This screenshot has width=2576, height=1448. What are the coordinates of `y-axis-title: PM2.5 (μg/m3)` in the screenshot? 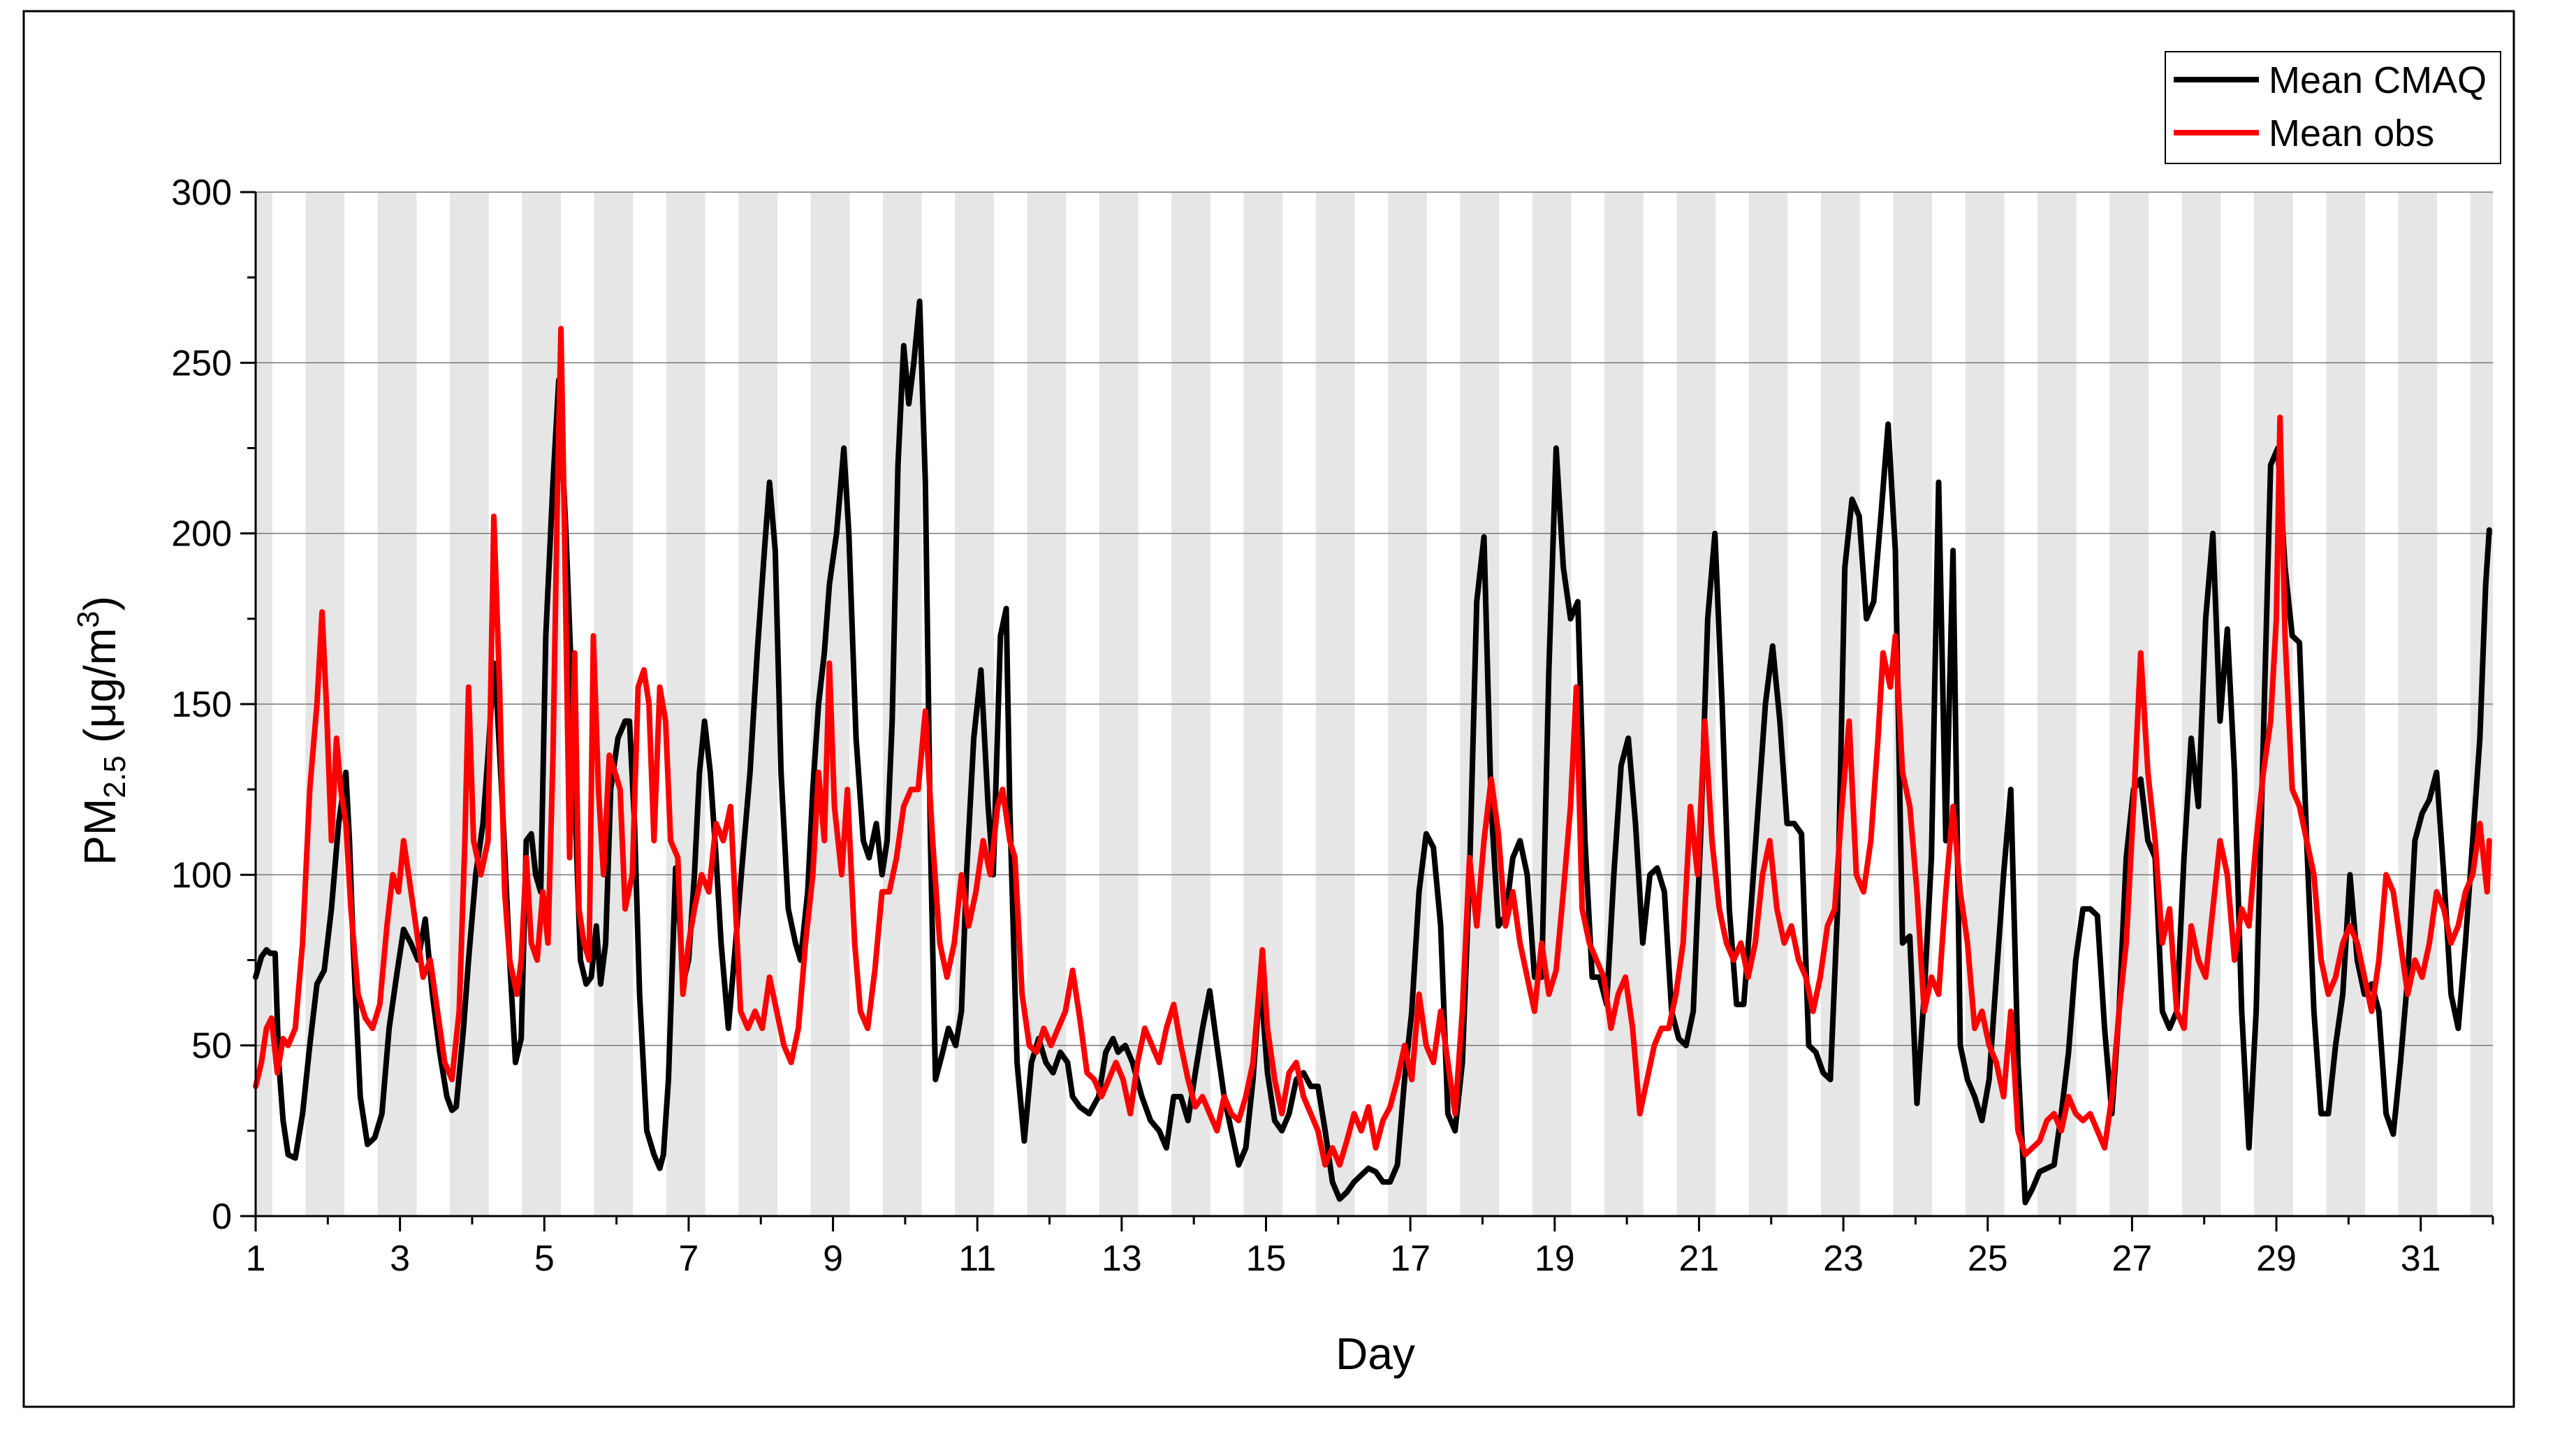 It's located at (101, 731).